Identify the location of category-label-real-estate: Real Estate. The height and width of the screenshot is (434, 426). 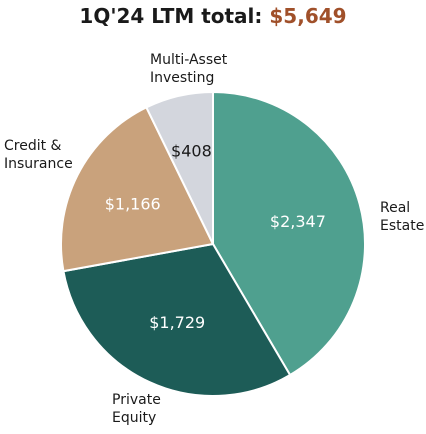
(402, 217).